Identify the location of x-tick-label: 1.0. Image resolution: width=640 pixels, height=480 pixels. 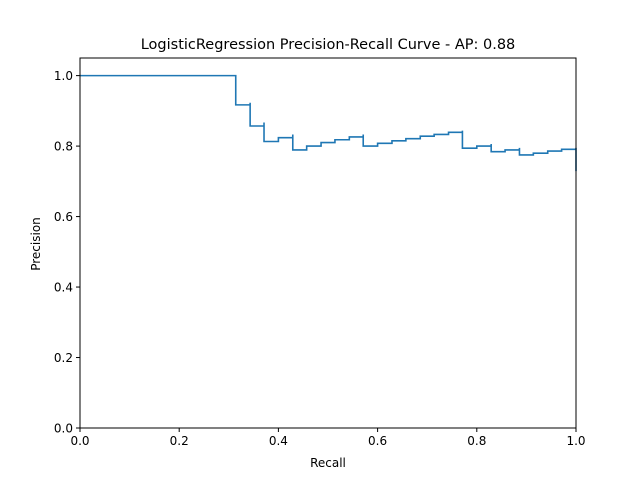
(575, 441).